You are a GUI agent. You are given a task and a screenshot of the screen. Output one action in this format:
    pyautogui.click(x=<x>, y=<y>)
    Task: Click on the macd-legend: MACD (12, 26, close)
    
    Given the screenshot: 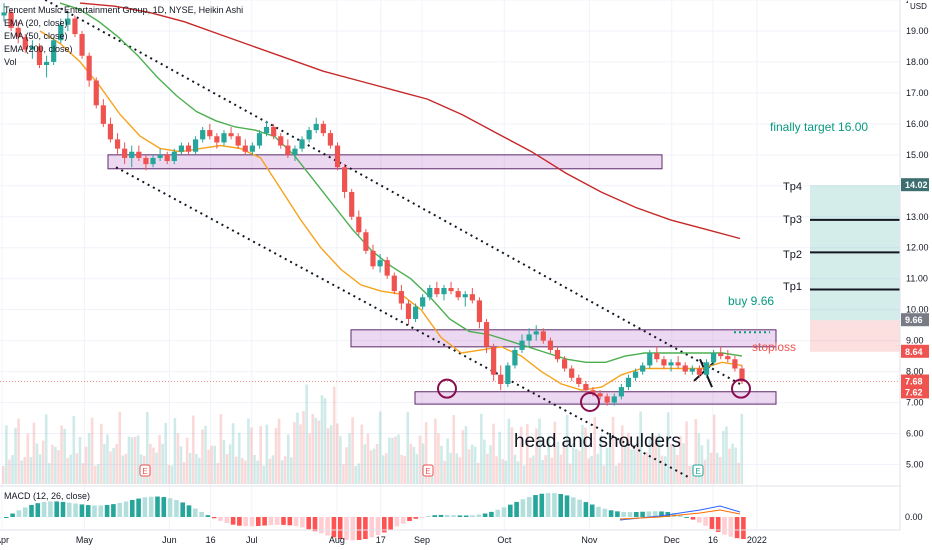 What is the action you would take?
    pyautogui.click(x=47, y=496)
    